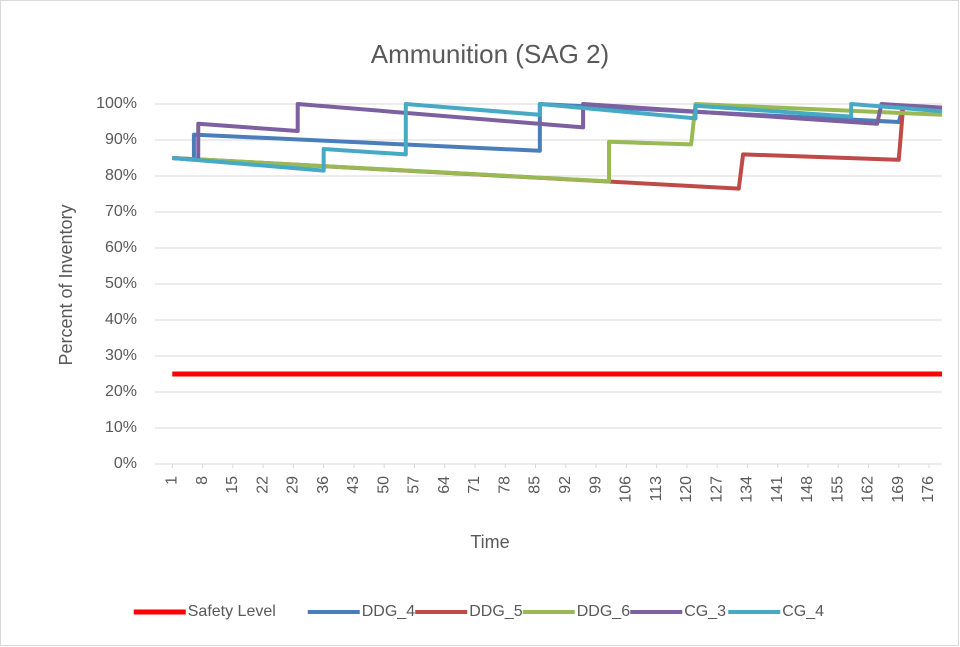 The height and width of the screenshot is (647, 960). I want to click on y-tick-label: 10%, so click(121, 427).